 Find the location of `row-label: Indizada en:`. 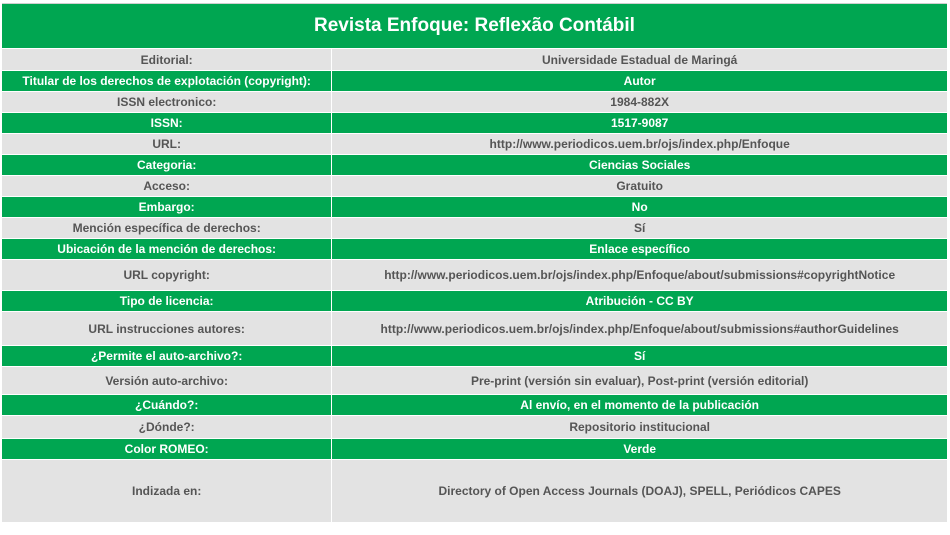

row-label: Indizada en: is located at coordinates (167, 491).